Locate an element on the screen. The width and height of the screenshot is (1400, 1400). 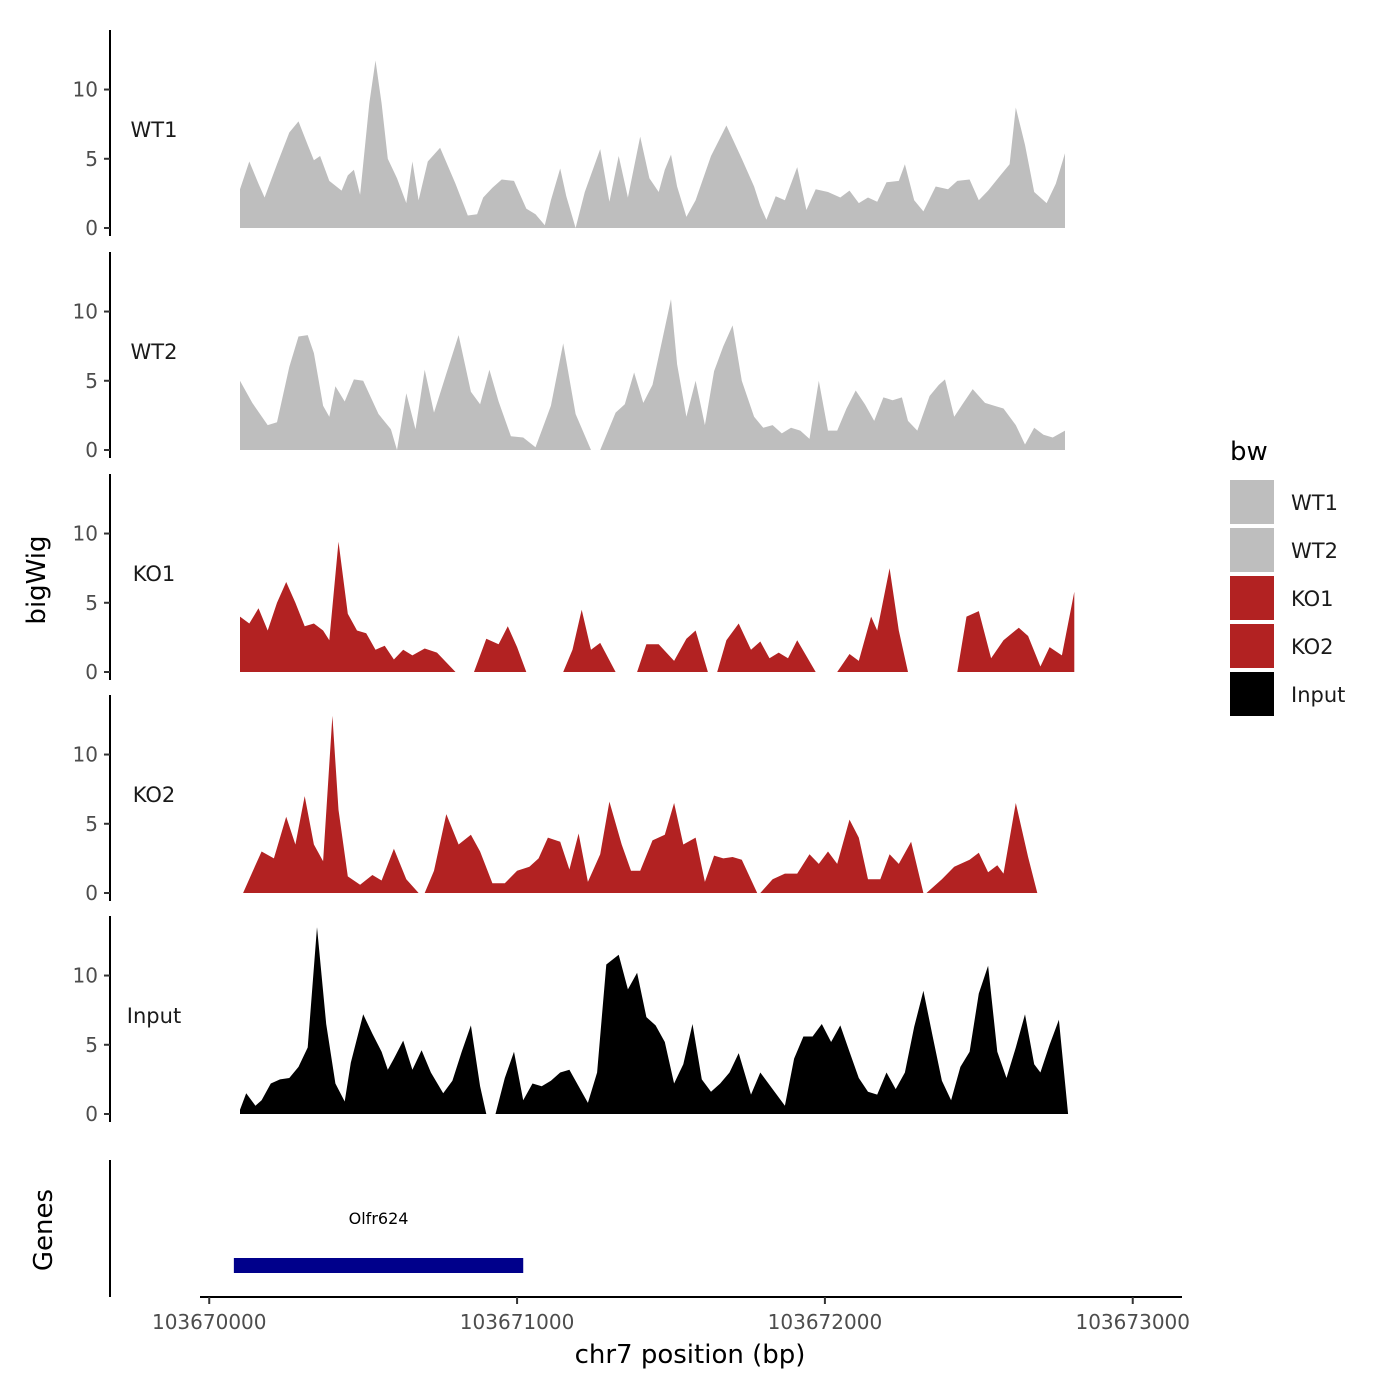
track-label: WT1 is located at coordinates (154, 130).